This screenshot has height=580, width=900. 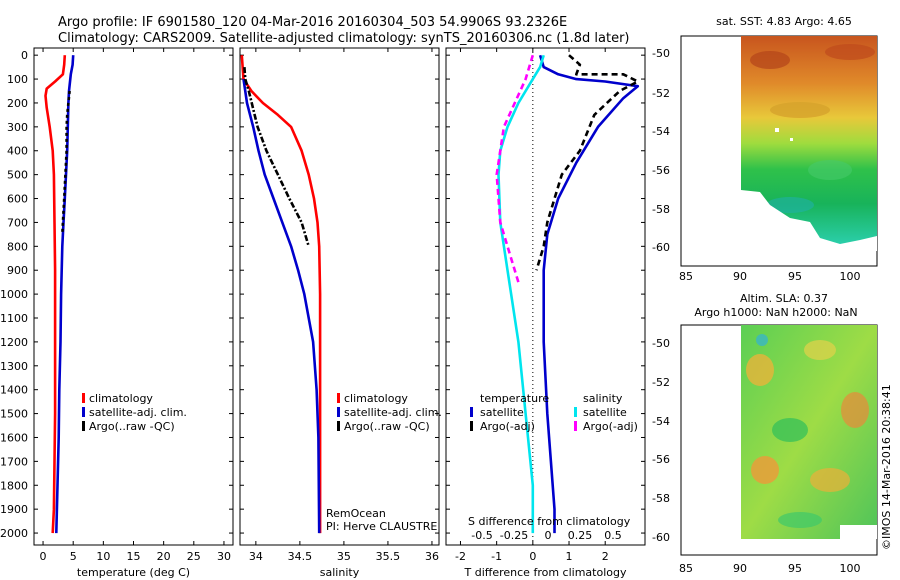 I want to click on x-axis-label: salinity, so click(x=340, y=572).